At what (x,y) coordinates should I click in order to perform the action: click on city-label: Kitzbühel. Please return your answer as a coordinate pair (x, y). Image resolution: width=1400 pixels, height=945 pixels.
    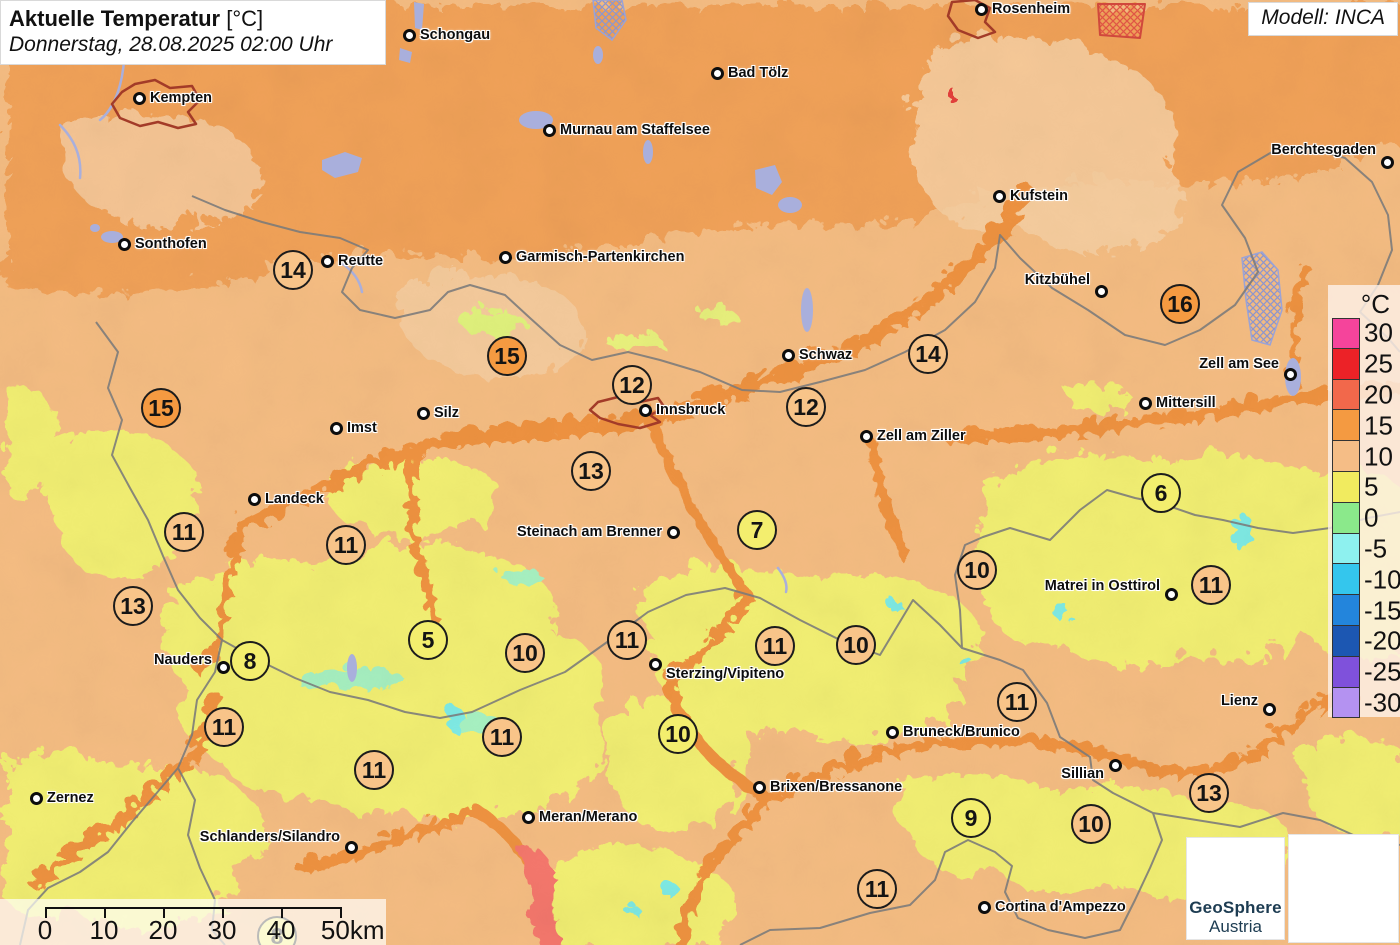
    Looking at the image, I should click on (1057, 280).